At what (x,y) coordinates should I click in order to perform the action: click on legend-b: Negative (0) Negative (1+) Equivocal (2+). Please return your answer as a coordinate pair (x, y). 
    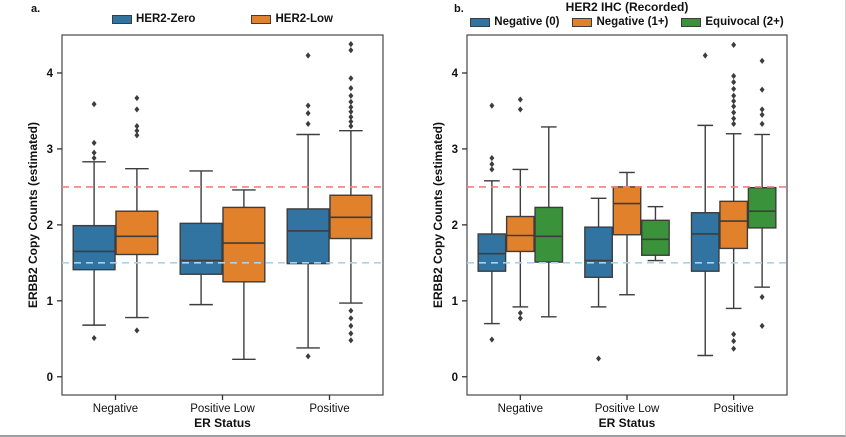
    Looking at the image, I should click on (627, 22).